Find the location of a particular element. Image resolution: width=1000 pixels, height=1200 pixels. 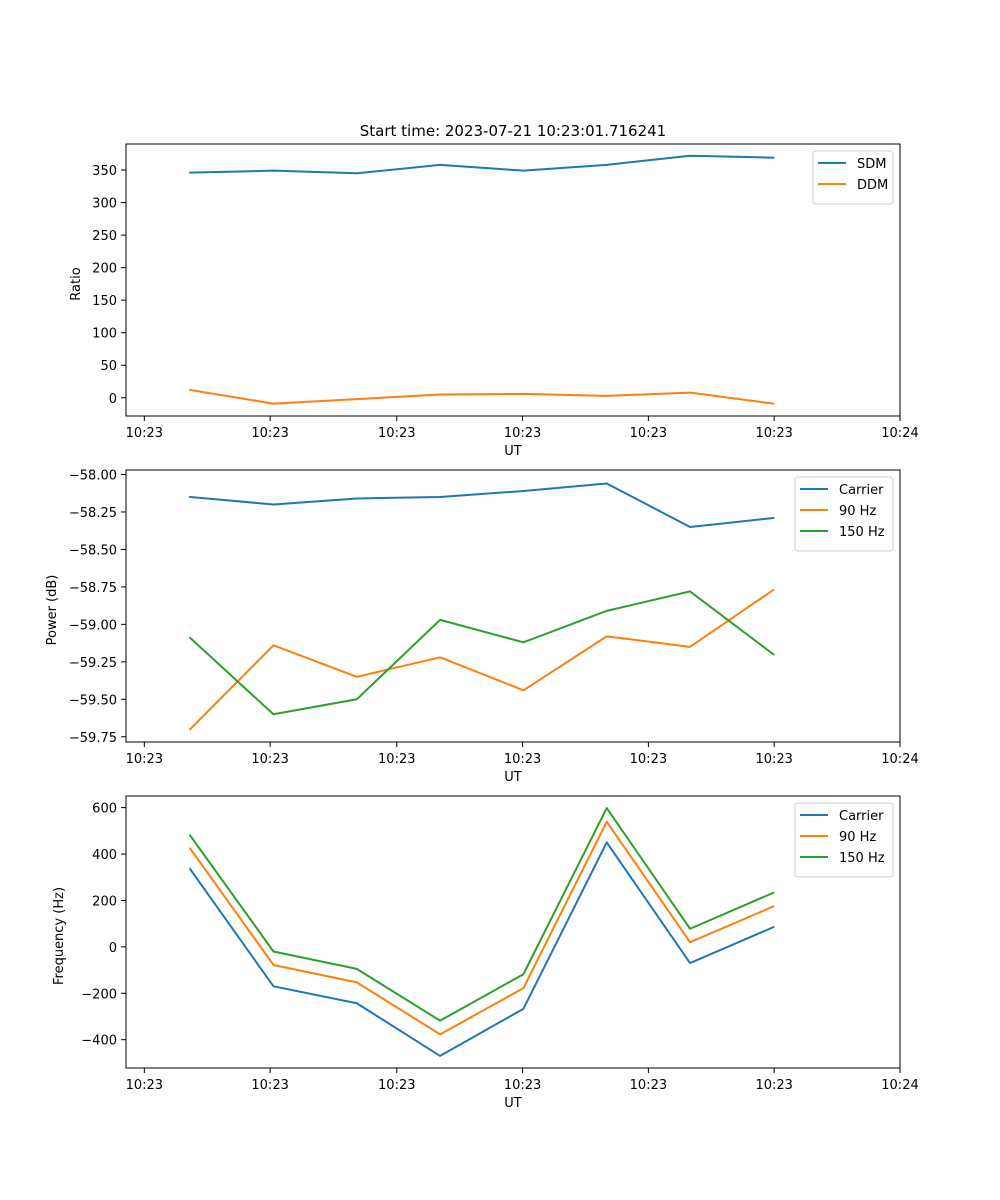

power-y-tick-label: −58.25 is located at coordinates (93, 513).